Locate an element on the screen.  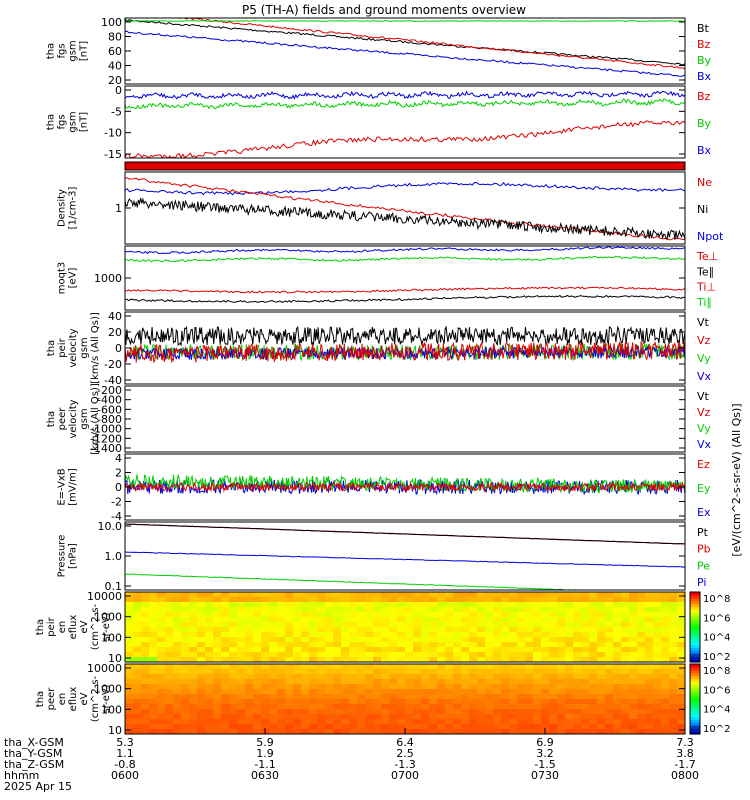
y-axis-label: [nT] is located at coordinates (84, 51).